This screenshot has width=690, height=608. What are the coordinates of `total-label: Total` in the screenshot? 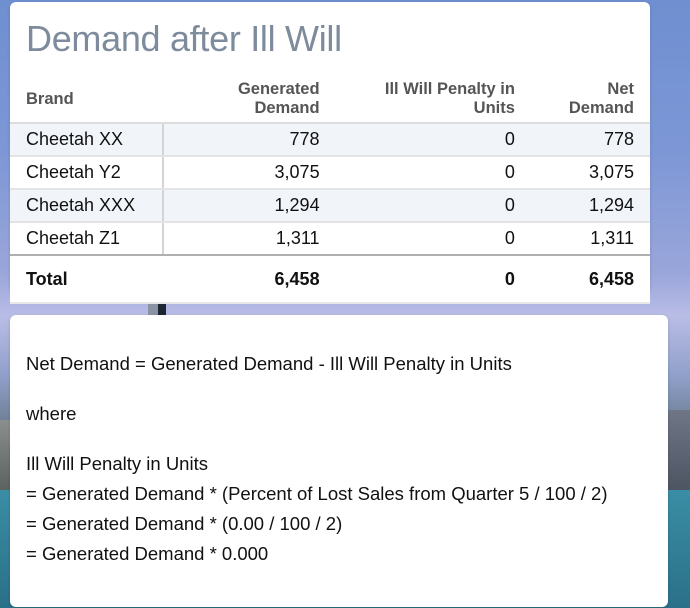 It's located at (86, 279).